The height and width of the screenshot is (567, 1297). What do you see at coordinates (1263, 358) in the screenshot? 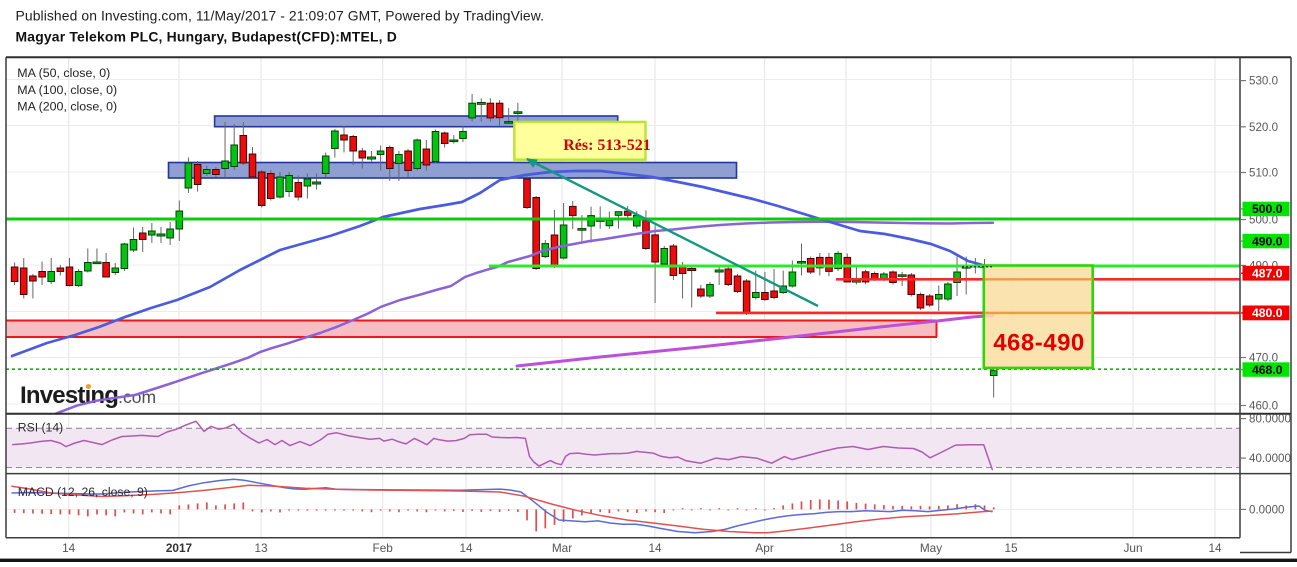
I see `svg-text: 470.0` at bounding box center [1263, 358].